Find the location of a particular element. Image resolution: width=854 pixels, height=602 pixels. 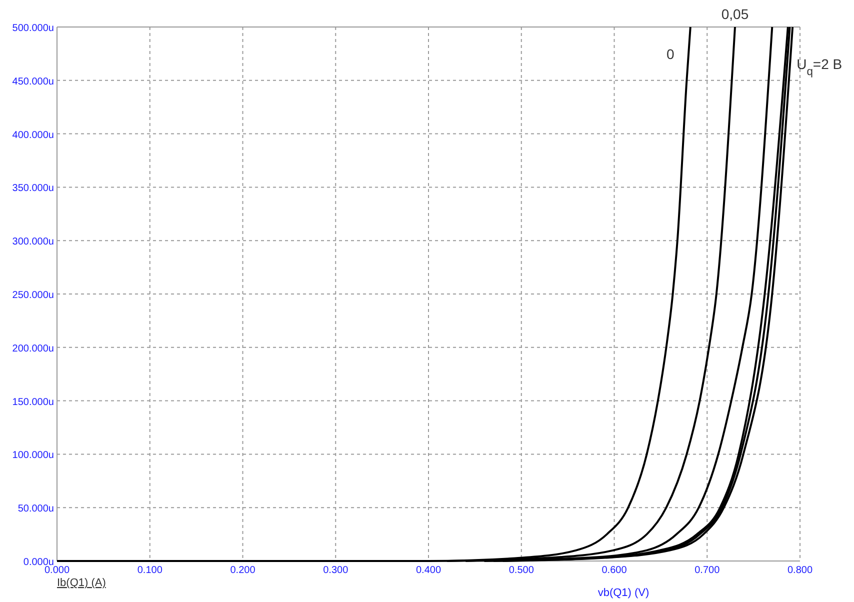

x-tick-label: 0.700 is located at coordinates (707, 570).